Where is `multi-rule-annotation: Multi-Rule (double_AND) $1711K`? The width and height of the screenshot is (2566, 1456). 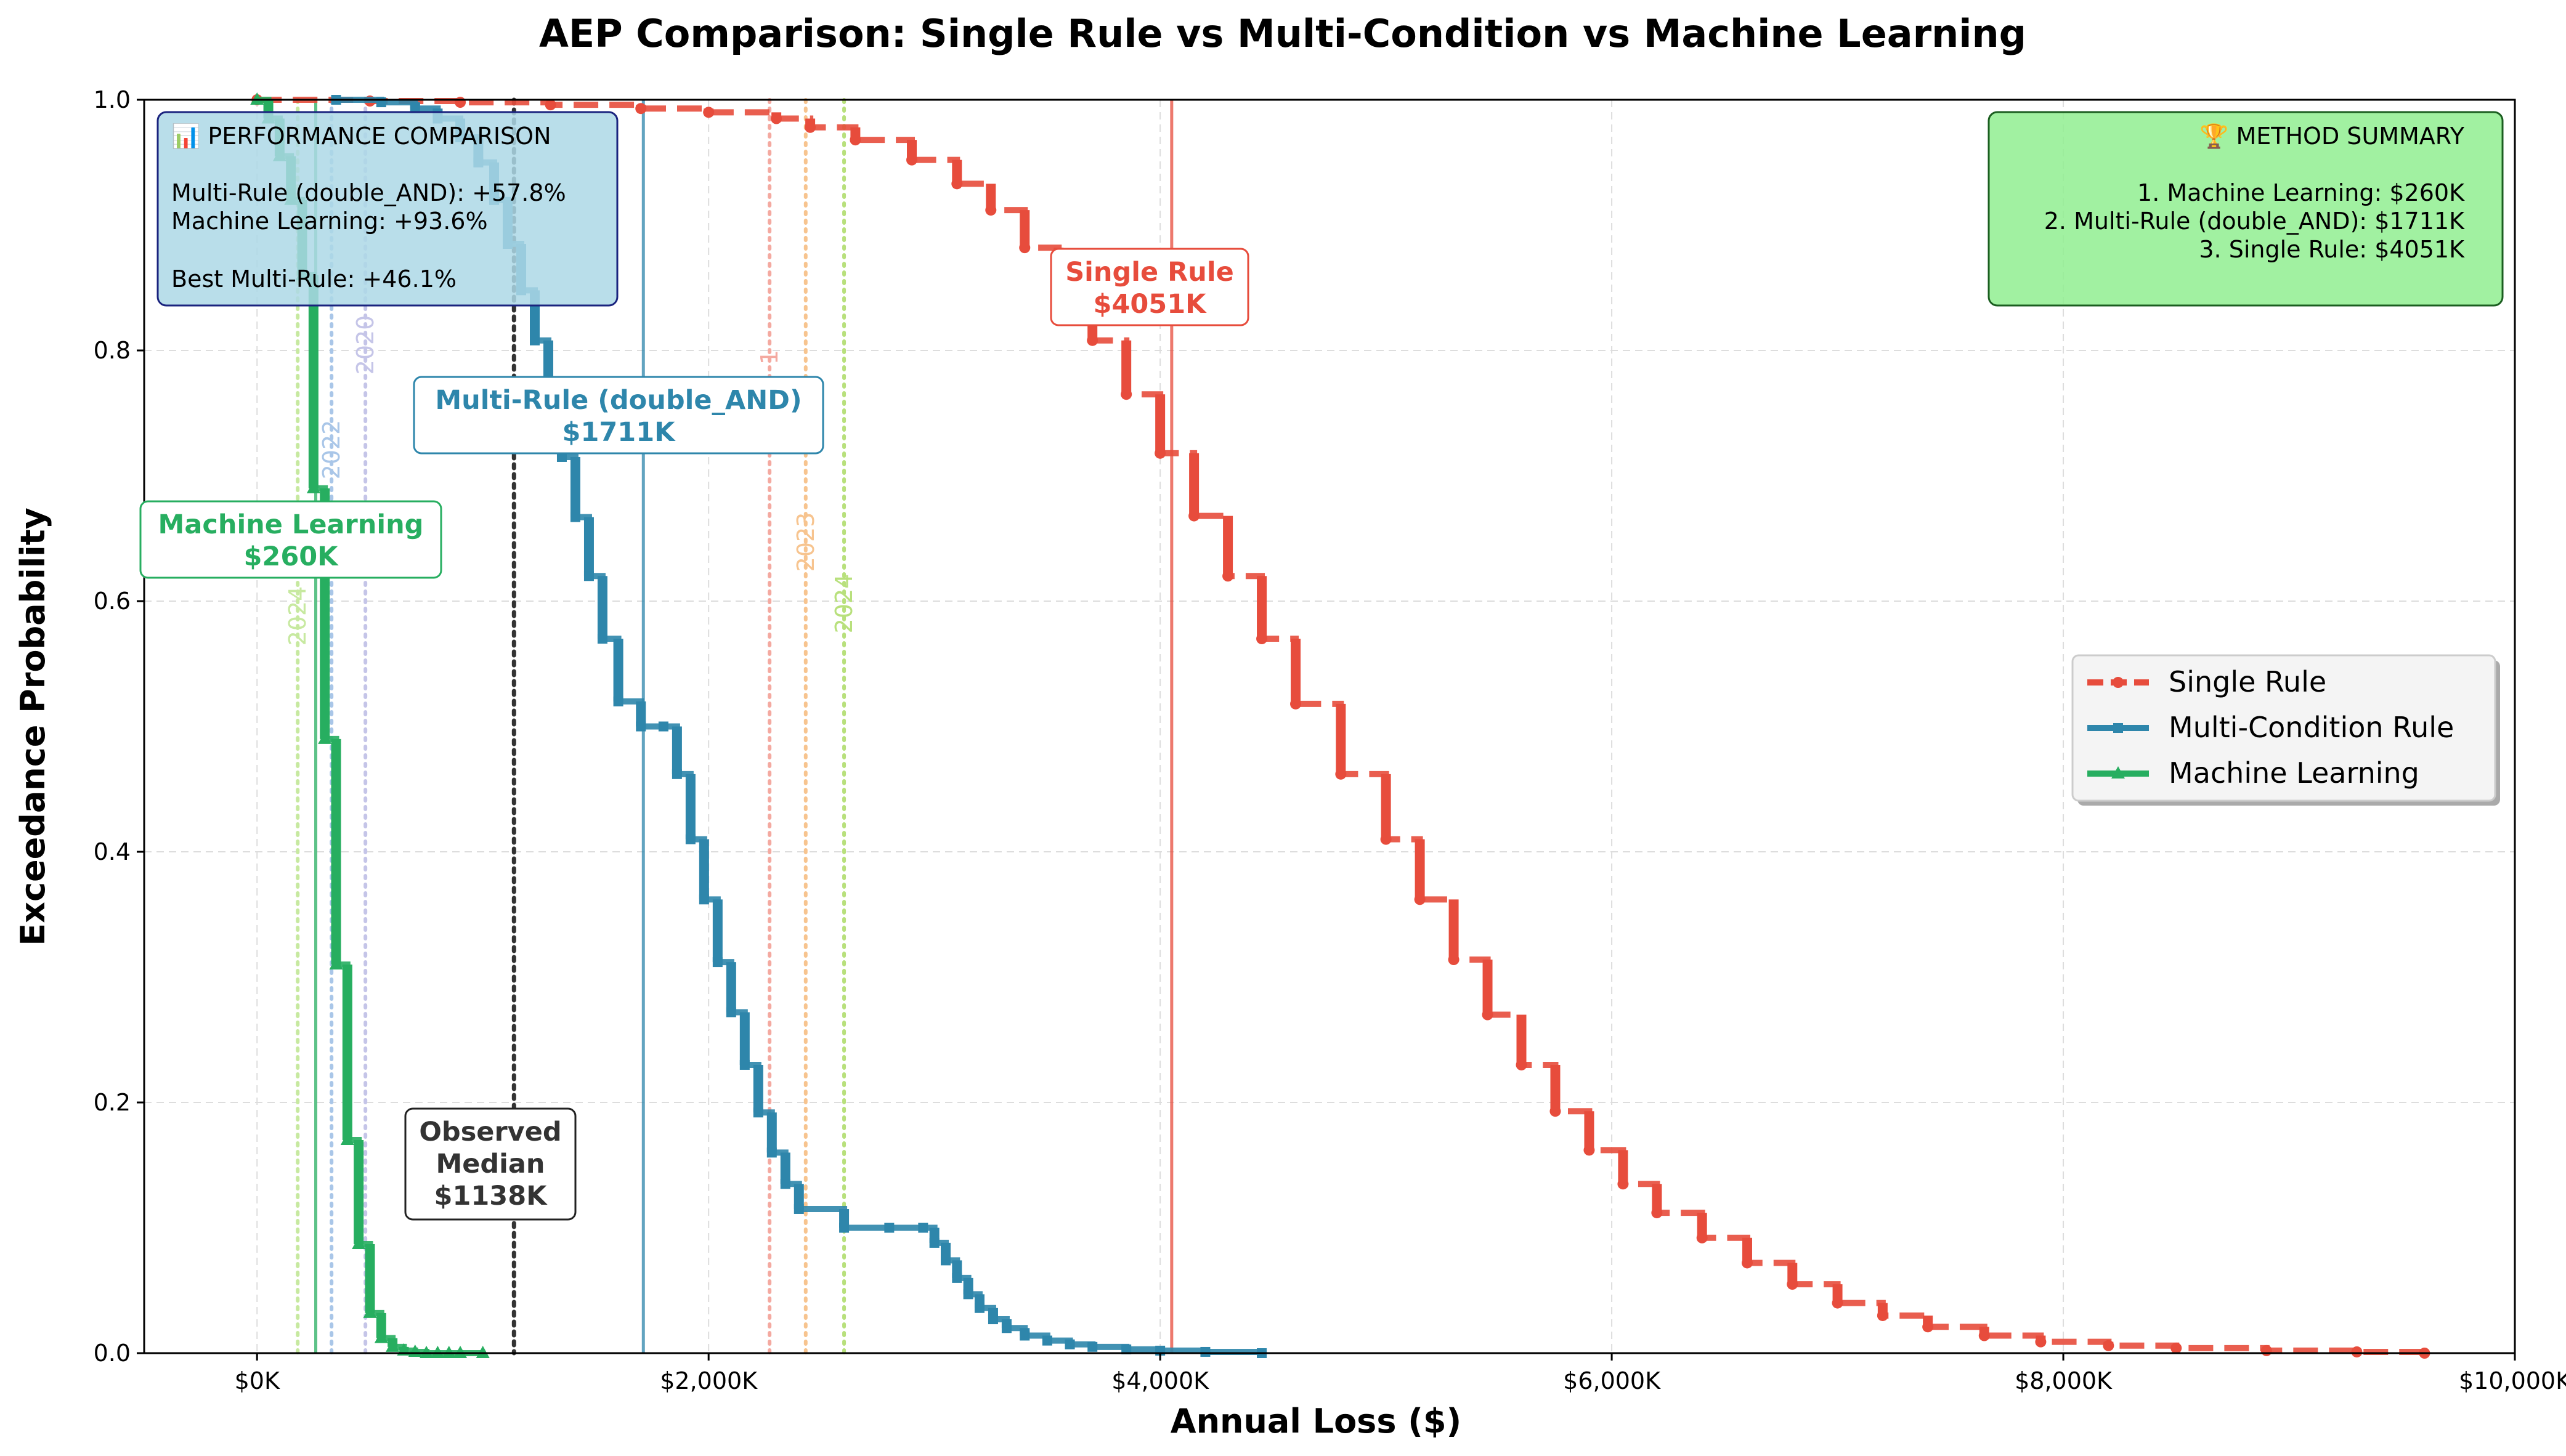
multi-rule-annotation: Multi-Rule (double_AND) $1711K is located at coordinates (618, 415).